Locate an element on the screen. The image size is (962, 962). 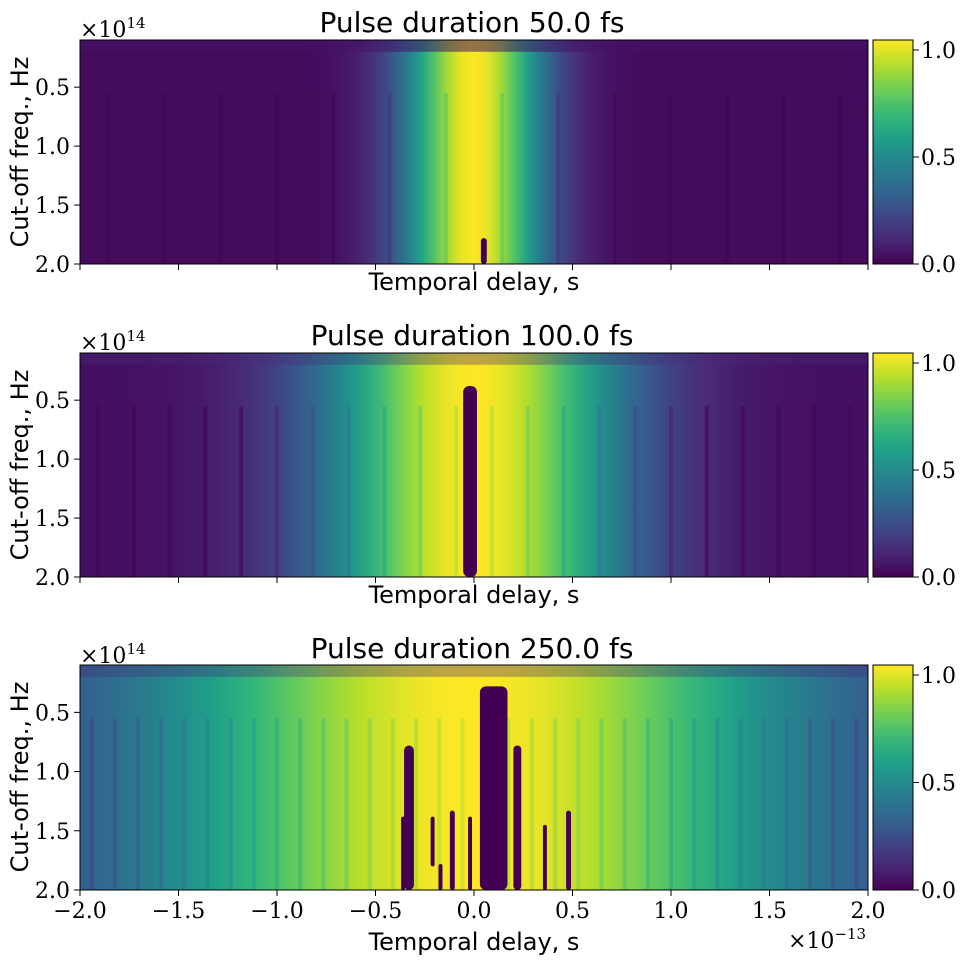
x-tick-label: 0.5 is located at coordinates (572, 911).